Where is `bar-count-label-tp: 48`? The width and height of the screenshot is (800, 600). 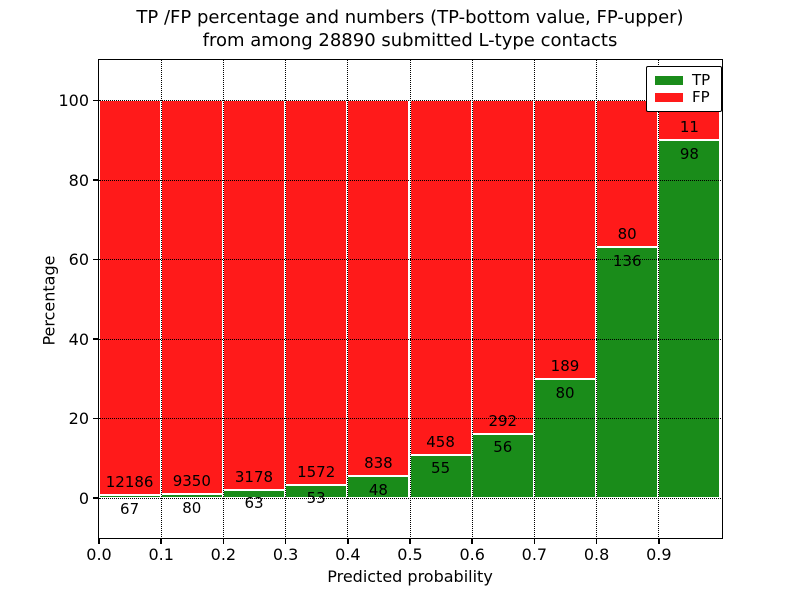
bar-count-label-tp: 48 is located at coordinates (378, 489).